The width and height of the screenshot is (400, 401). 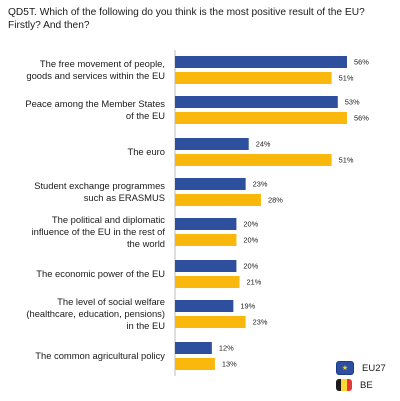 What do you see at coordinates (361, 368) in the screenshot?
I see `legend-item-eu27: ★ EU27` at bounding box center [361, 368].